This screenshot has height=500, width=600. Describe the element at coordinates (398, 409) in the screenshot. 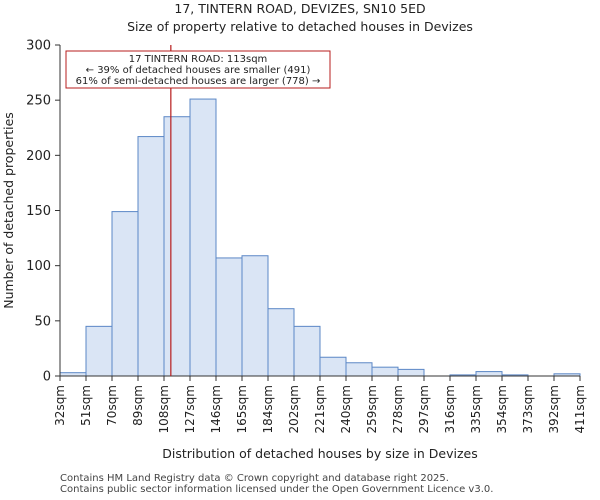

I see `x-tick-label: 278sqm` at that location.